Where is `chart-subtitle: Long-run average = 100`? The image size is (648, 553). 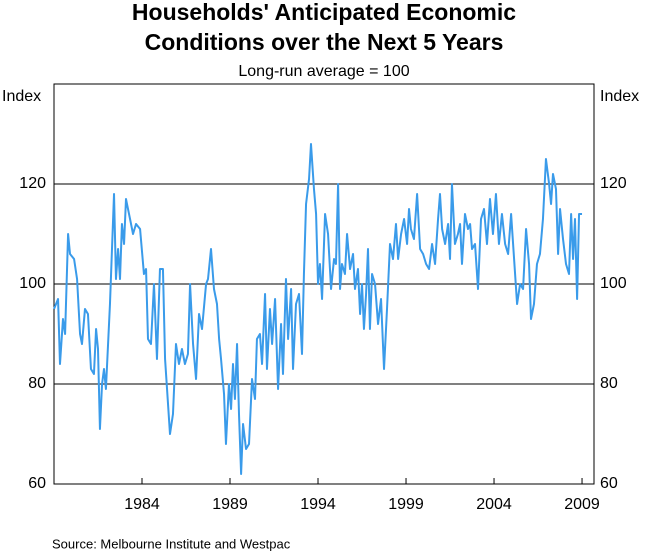 chart-subtitle: Long-run average = 100 is located at coordinates (323, 71).